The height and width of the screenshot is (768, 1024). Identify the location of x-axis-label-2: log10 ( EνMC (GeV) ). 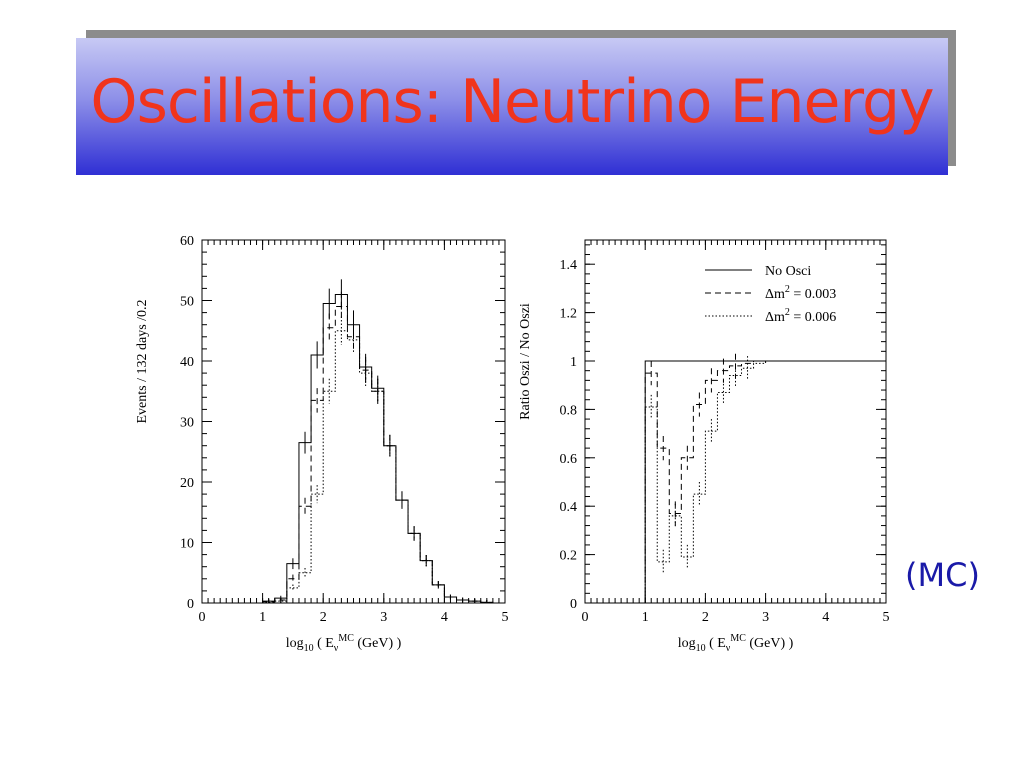
(736, 643).